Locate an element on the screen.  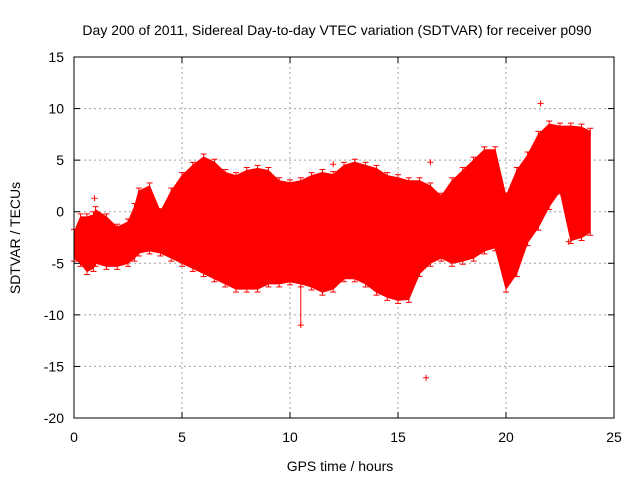
y-tick-label: -10 is located at coordinates (54, 315).